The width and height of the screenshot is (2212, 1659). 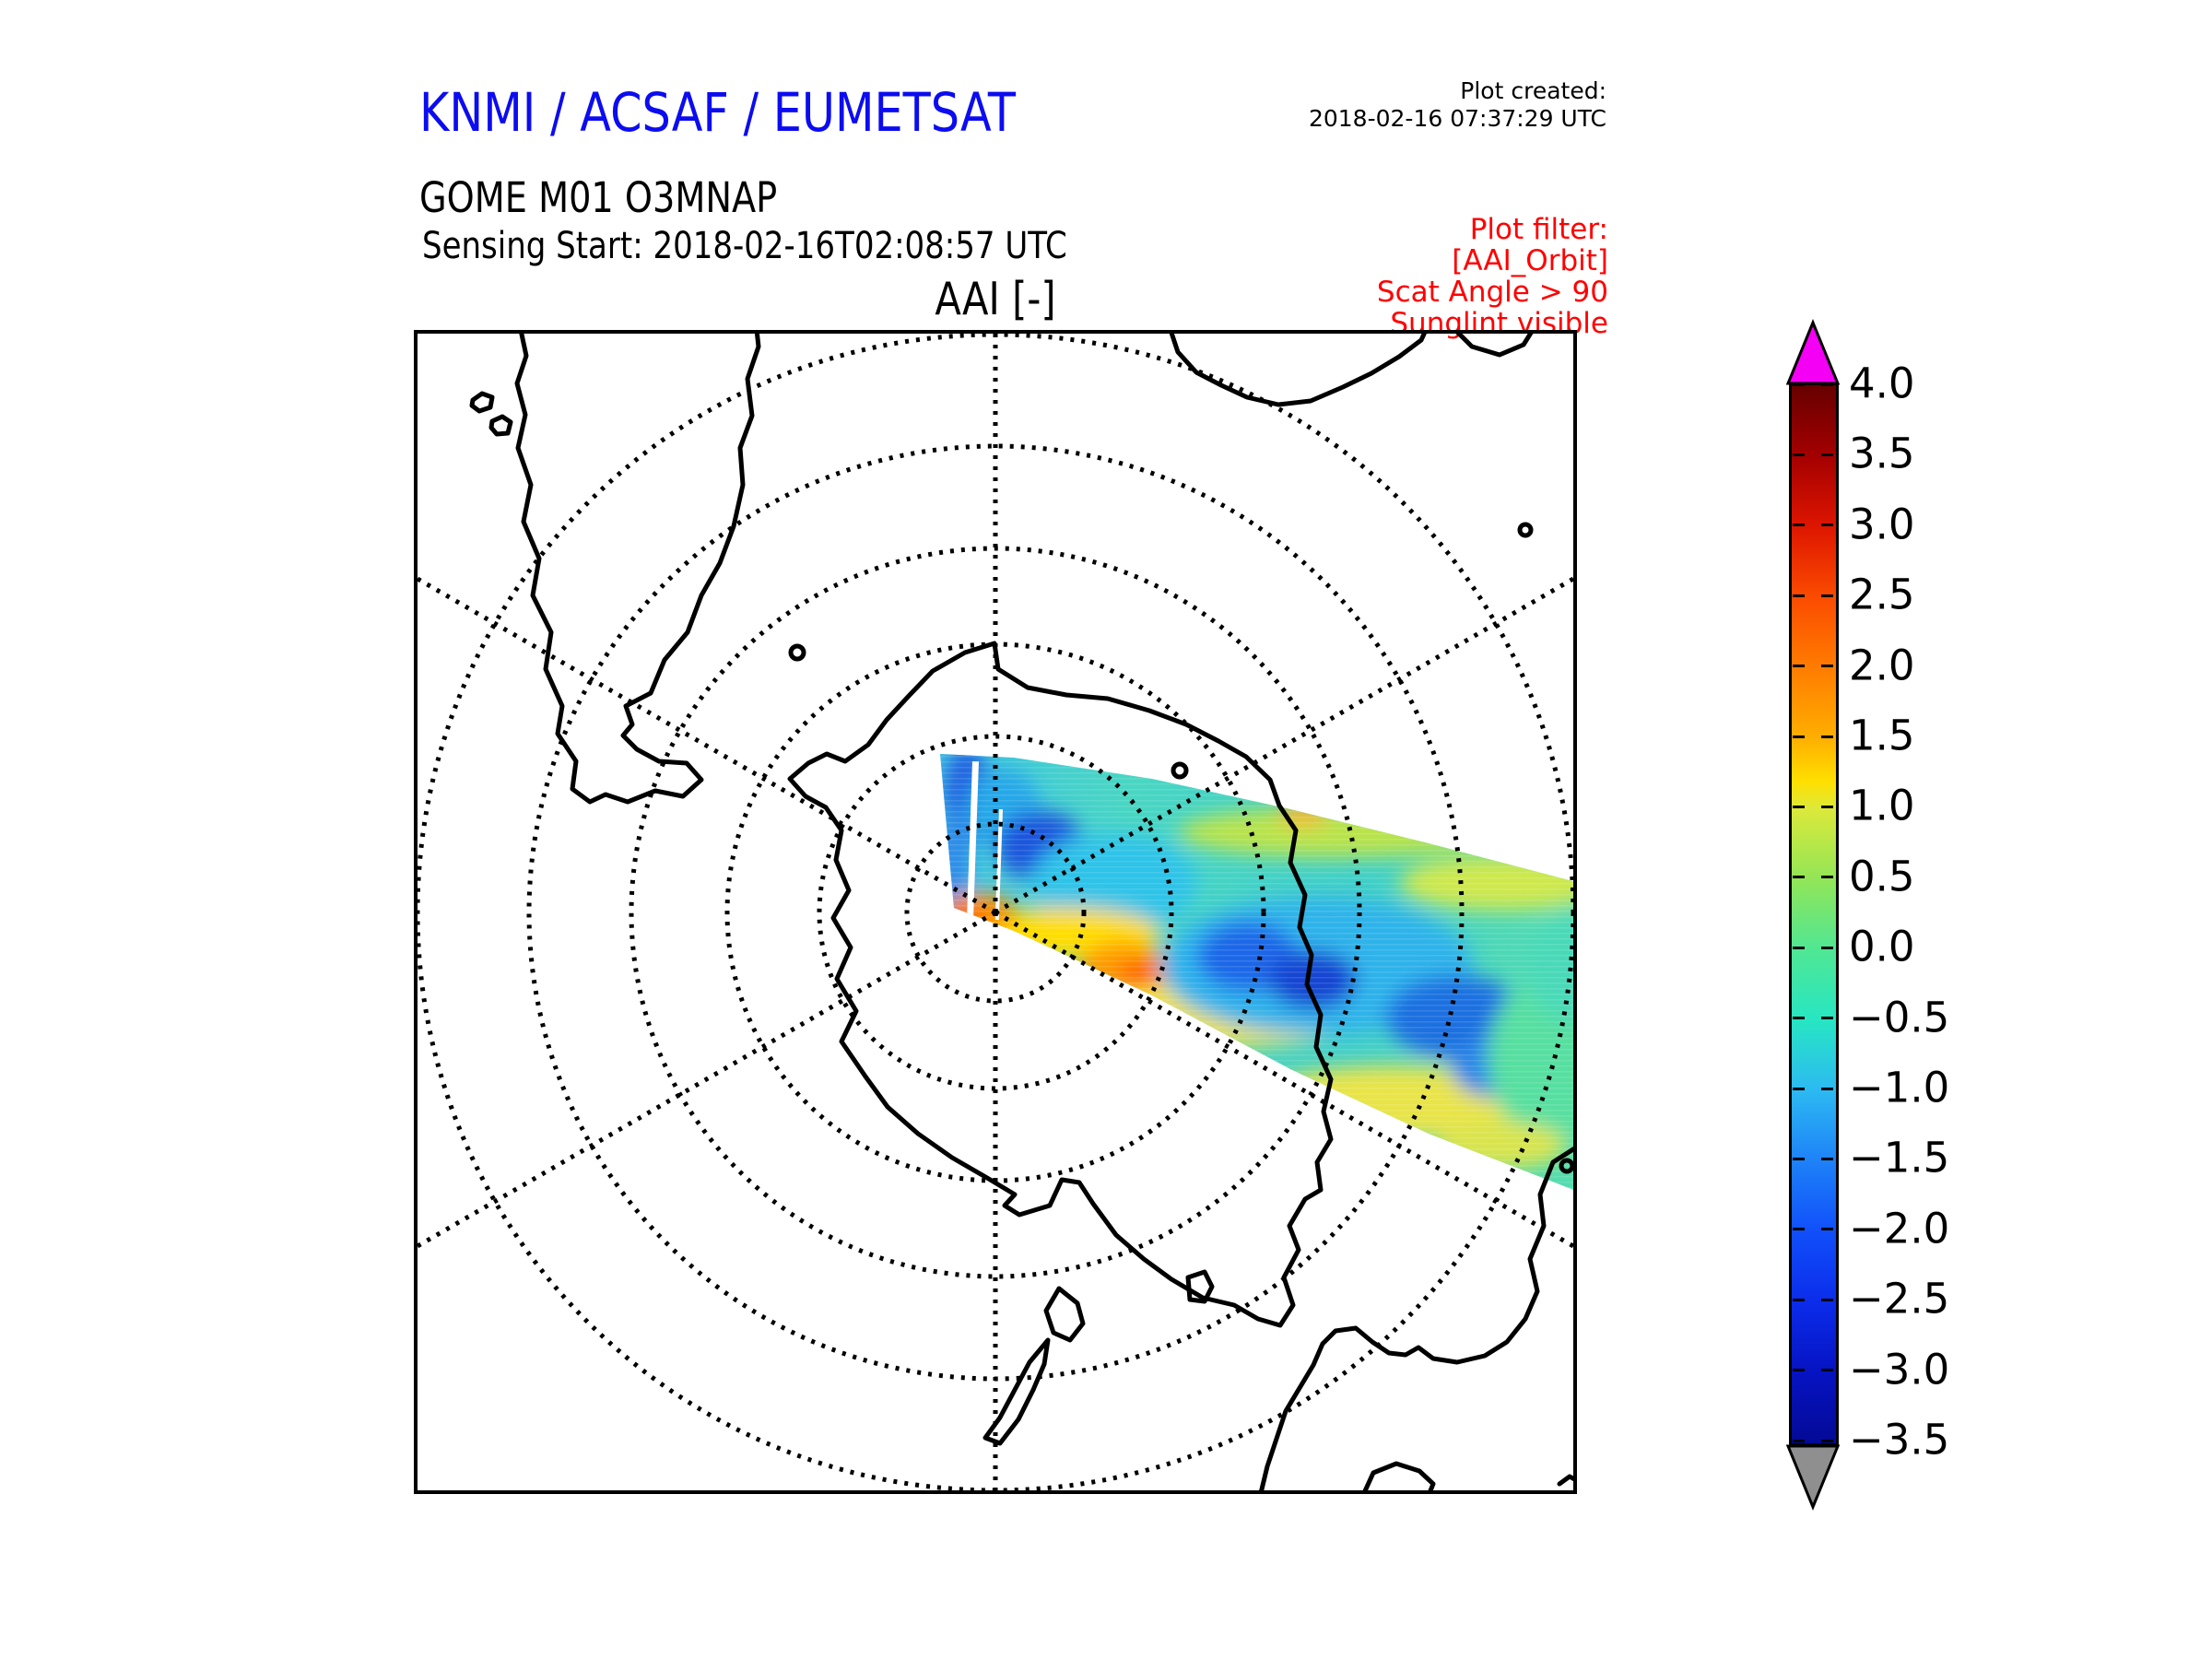 I want to click on coastline-antarctica, so click(x=1060, y=984).